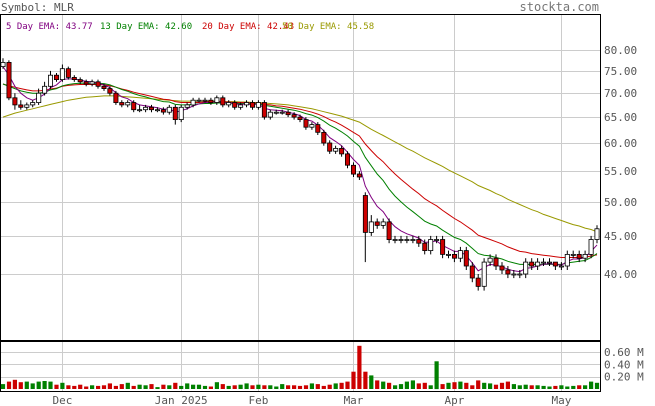  Describe the element at coordinates (620, 202) in the screenshot. I see `price-tick-label: 50.00` at that location.